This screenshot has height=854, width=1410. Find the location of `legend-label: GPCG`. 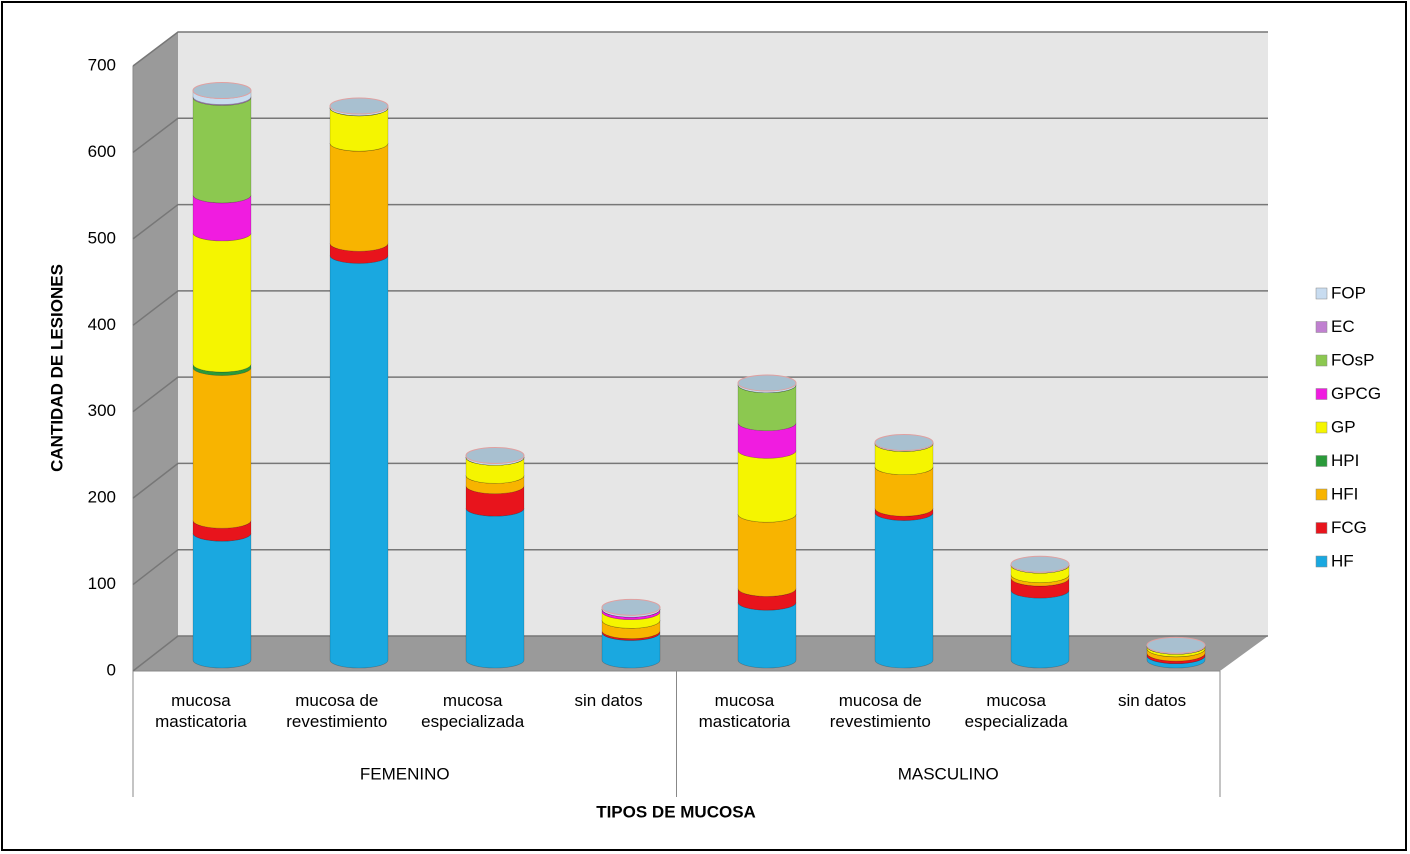

legend-label: GPCG is located at coordinates (1356, 393).